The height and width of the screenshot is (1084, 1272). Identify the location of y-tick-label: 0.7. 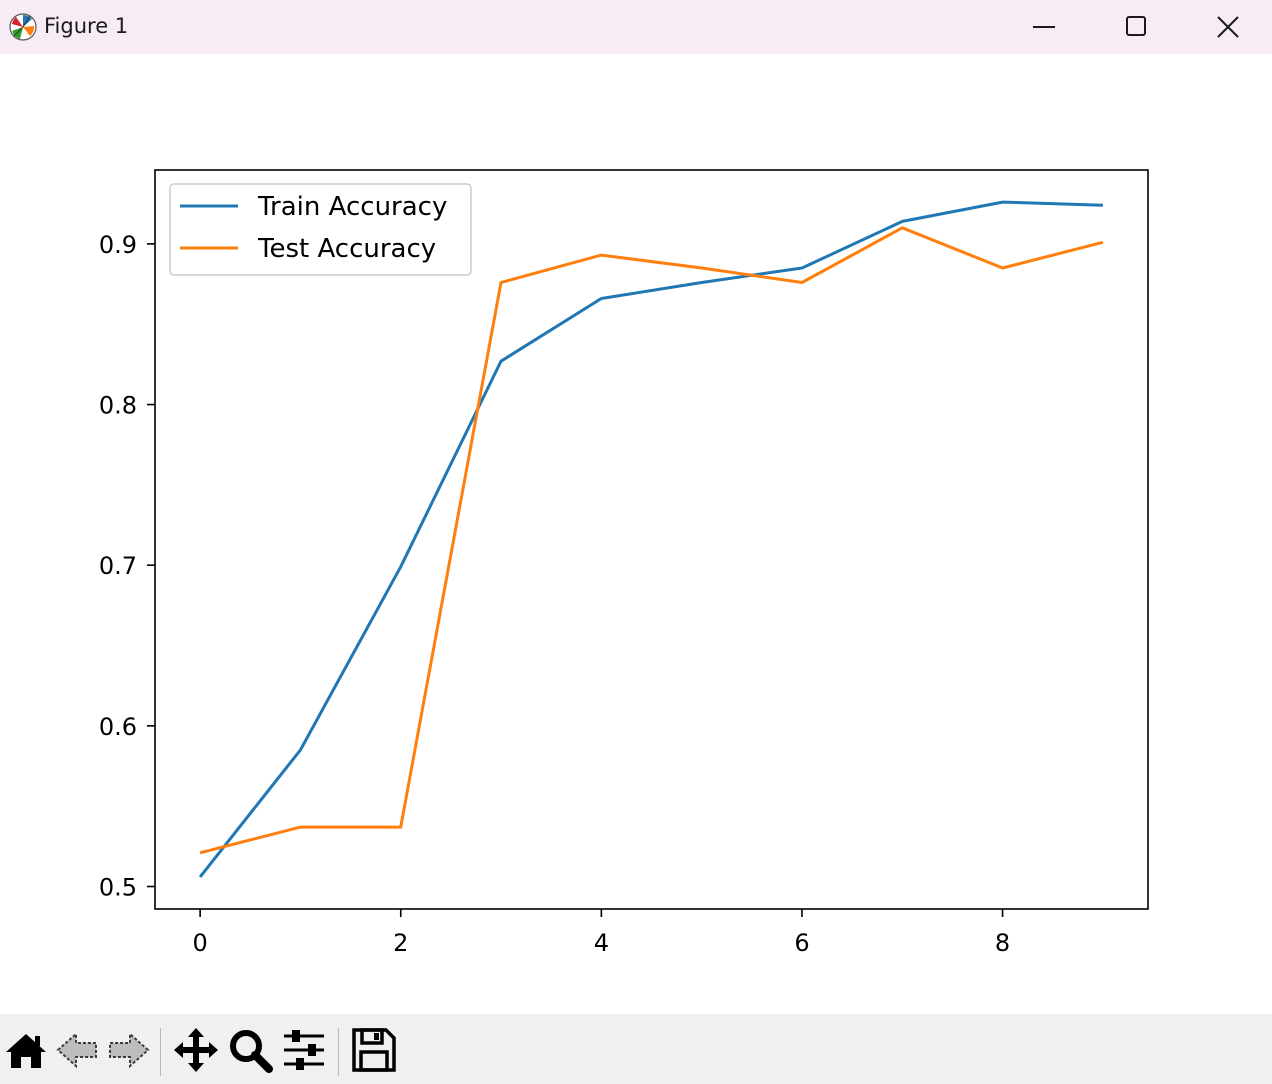
(118, 566).